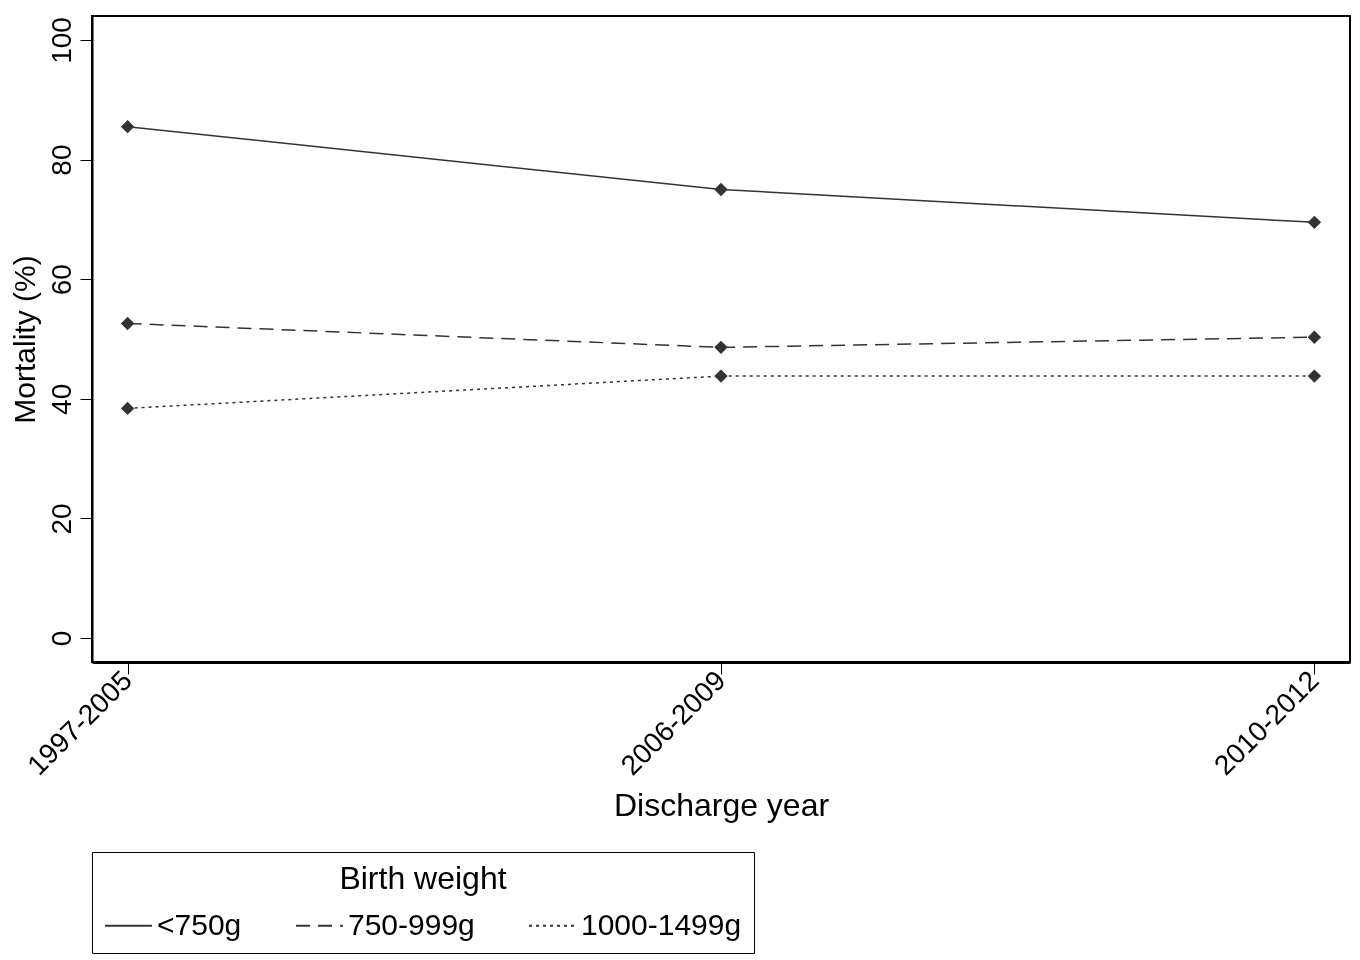 This screenshot has height=960, width=1360. Describe the element at coordinates (24, 339) in the screenshot. I see `y-axis-title: Mortality (%)` at that location.